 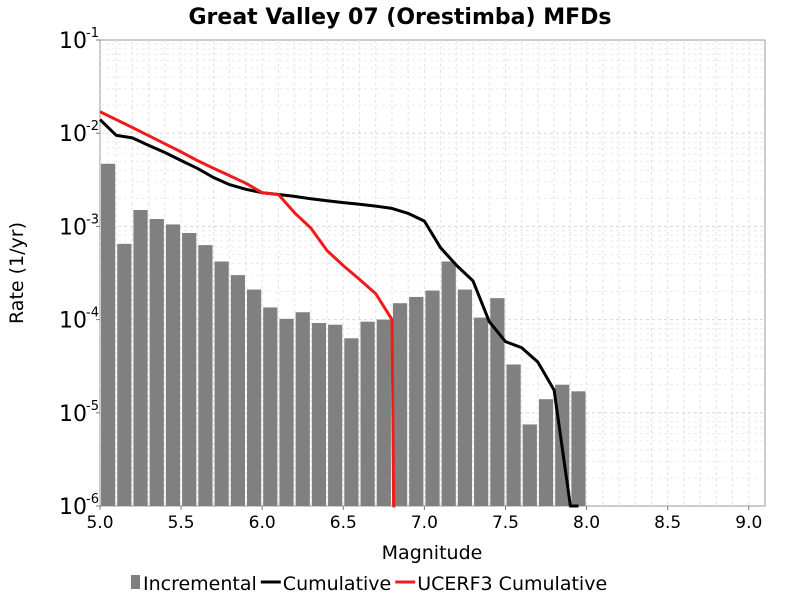 What do you see at coordinates (748, 523) in the screenshot?
I see `x-tick-label: 9.0` at bounding box center [748, 523].